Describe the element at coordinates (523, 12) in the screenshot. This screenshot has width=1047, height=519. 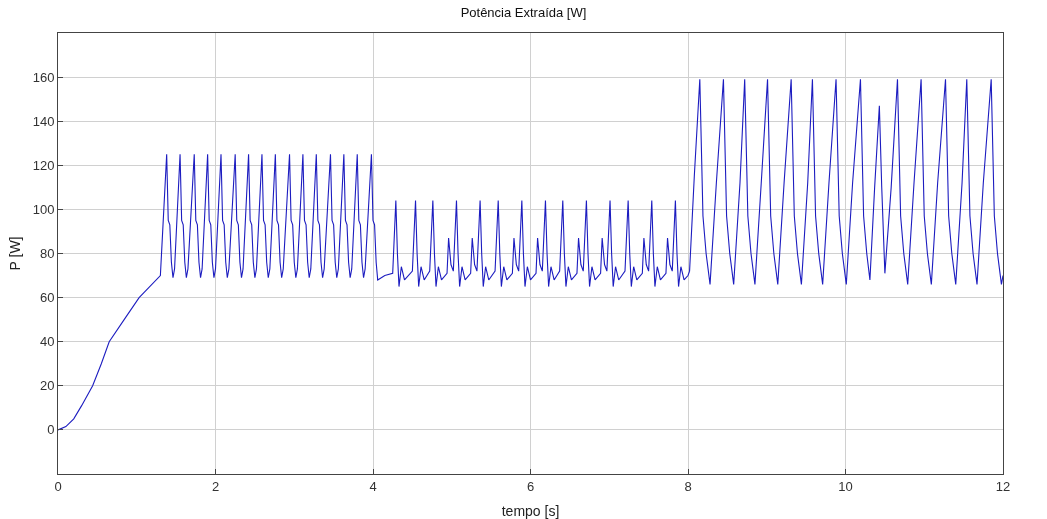
I see `chart-title: Potência Extraída [W]` at that location.